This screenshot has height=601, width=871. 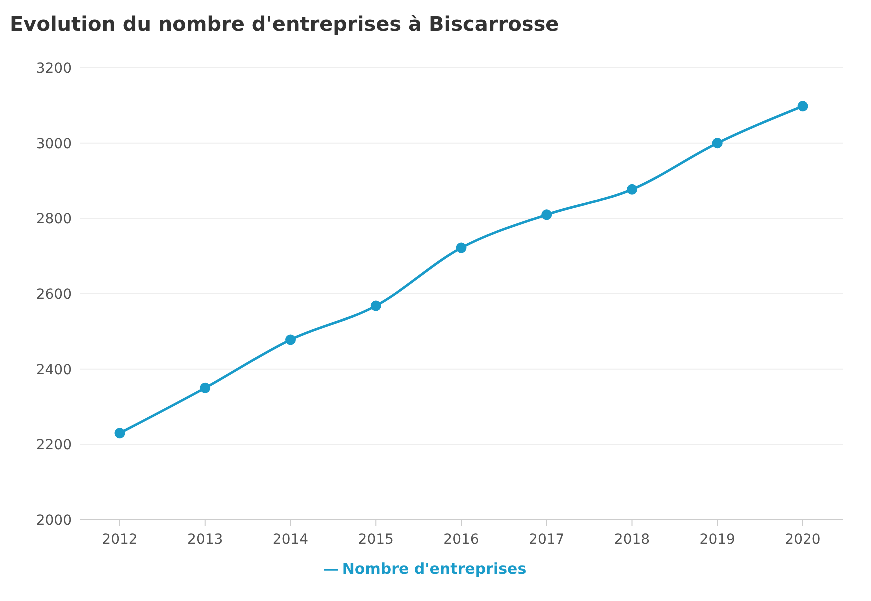 I want to click on x-tick-label: 2017, so click(x=547, y=540).